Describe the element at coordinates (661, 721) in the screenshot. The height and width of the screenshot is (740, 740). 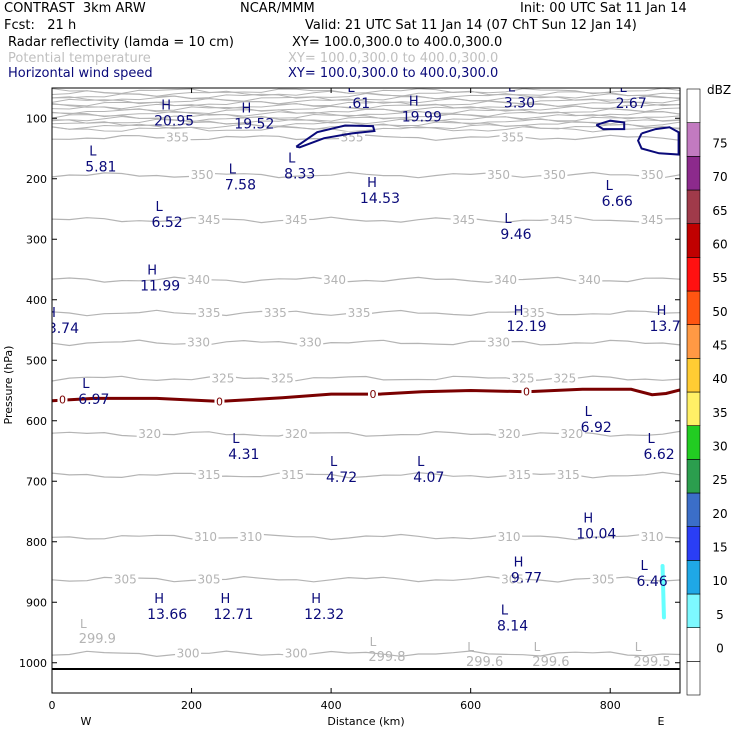
I see `east-label: E` at that location.